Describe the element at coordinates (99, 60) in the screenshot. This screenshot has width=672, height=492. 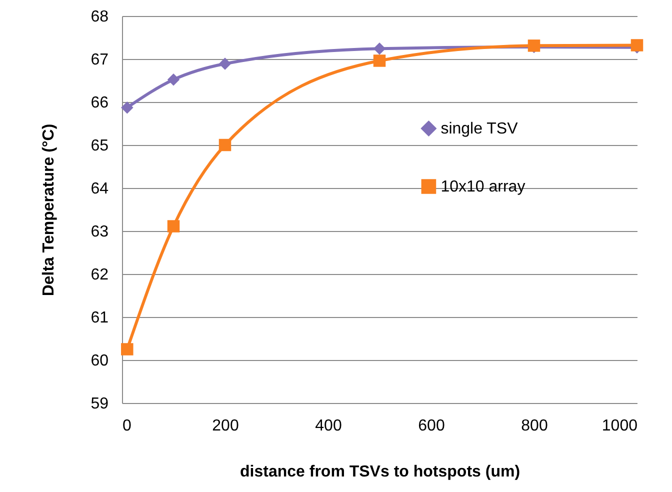
I see `y-tick-label: 67` at that location.